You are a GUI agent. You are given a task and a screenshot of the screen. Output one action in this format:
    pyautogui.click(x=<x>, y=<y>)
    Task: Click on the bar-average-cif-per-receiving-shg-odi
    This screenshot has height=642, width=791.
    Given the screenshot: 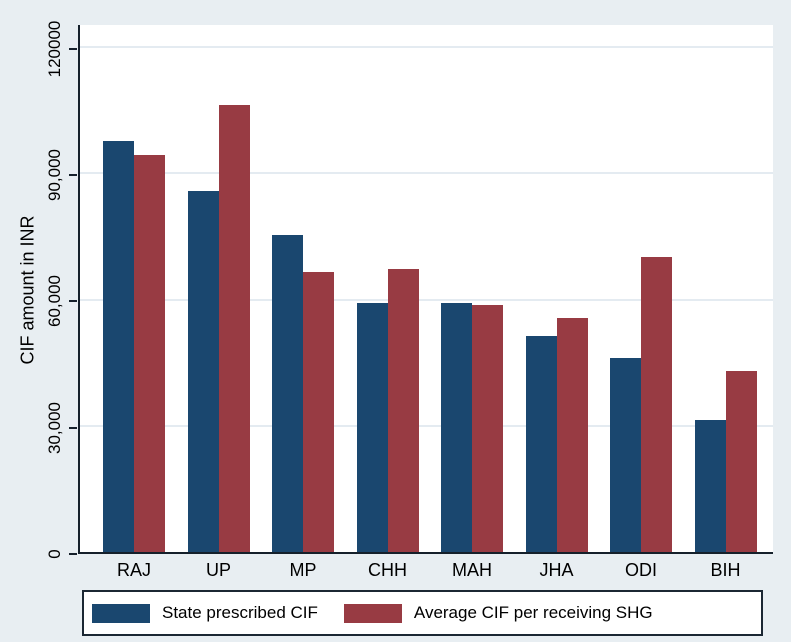 What is the action you would take?
    pyautogui.click(x=656, y=404)
    